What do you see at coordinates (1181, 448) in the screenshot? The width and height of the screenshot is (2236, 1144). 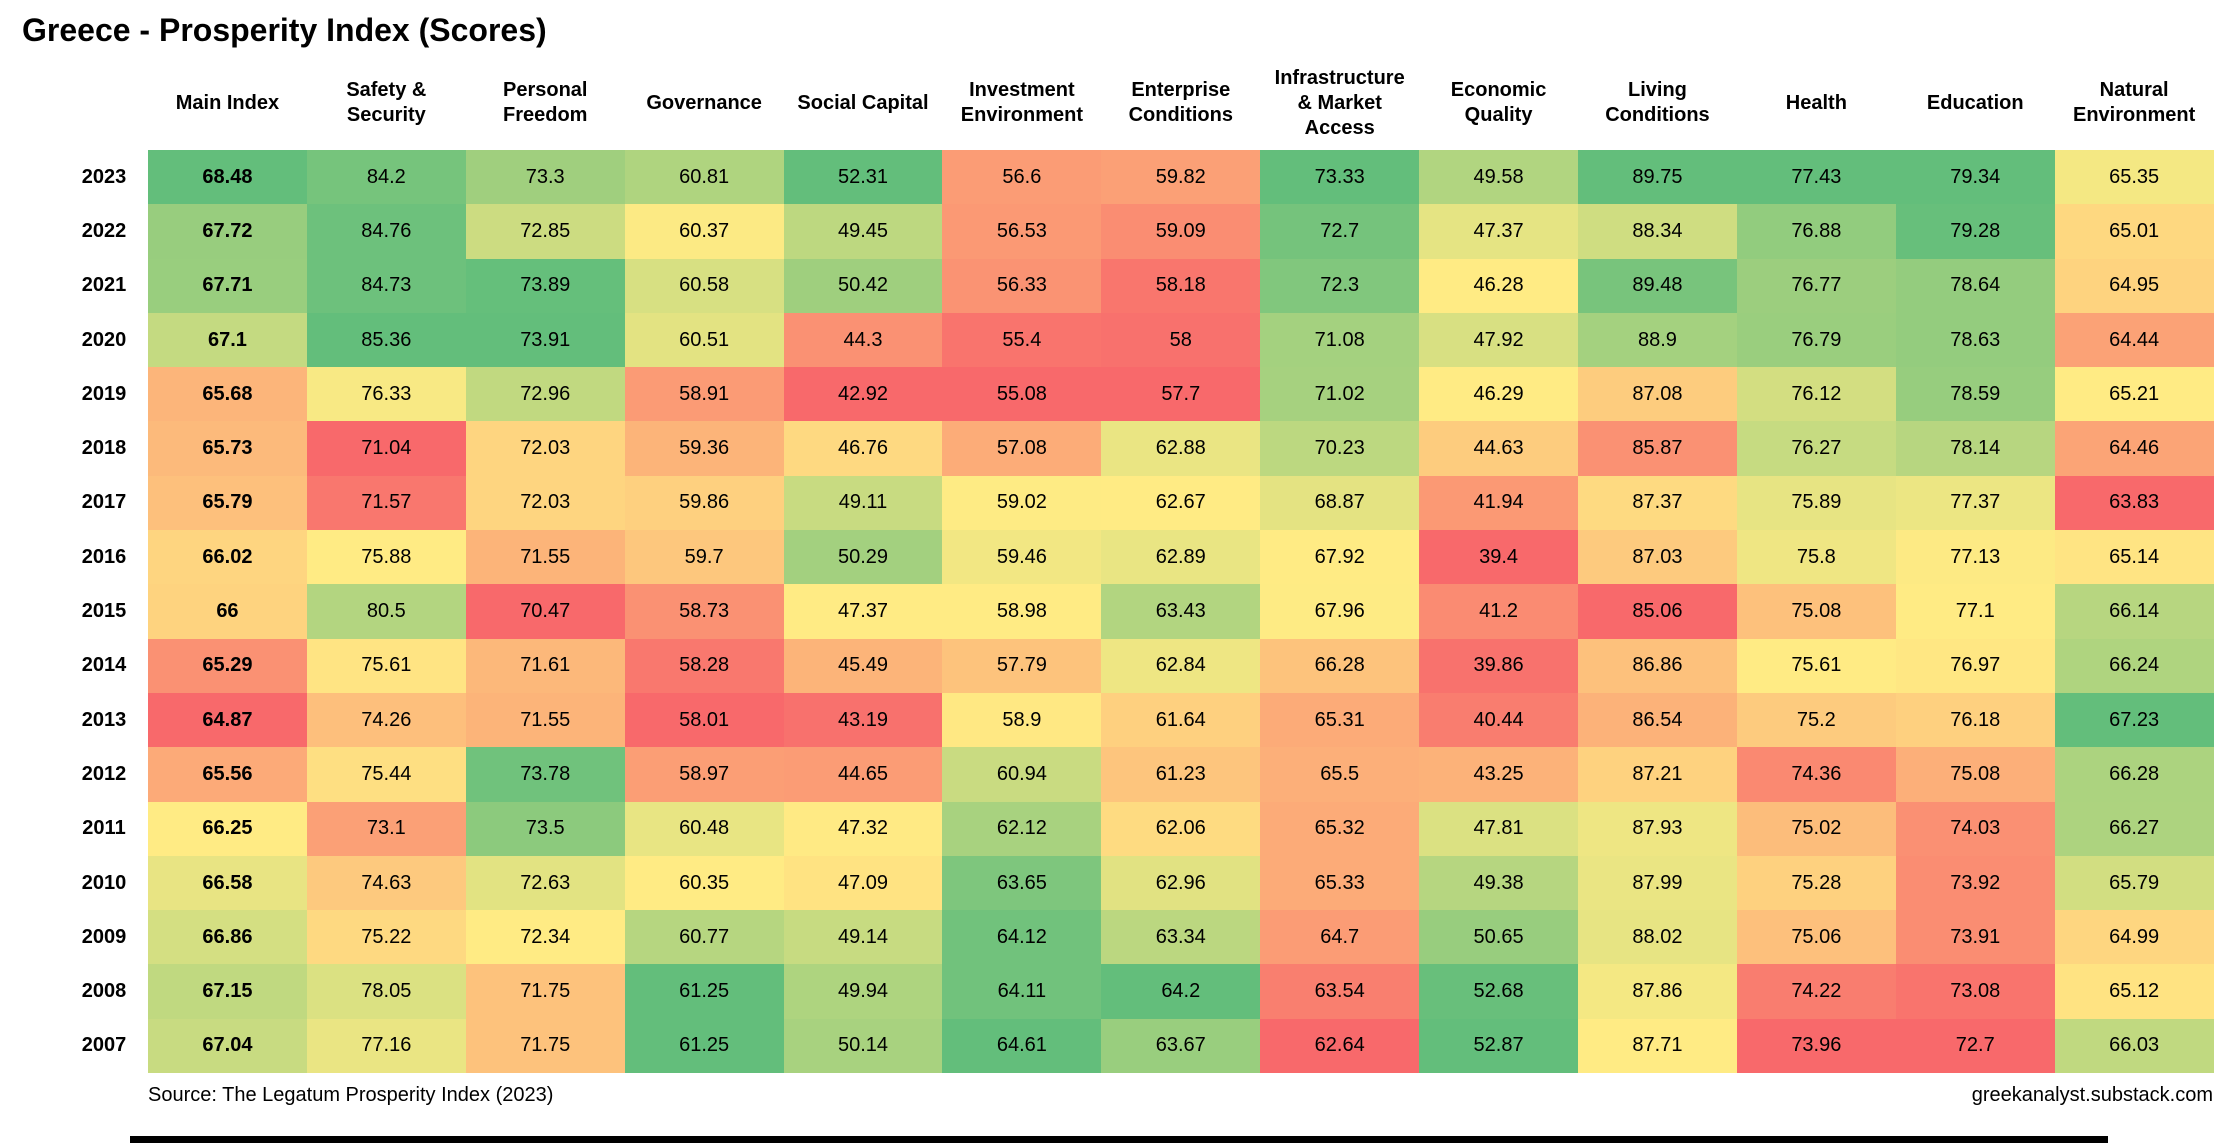 I see `heatmap-cell: 62.88` at bounding box center [1181, 448].